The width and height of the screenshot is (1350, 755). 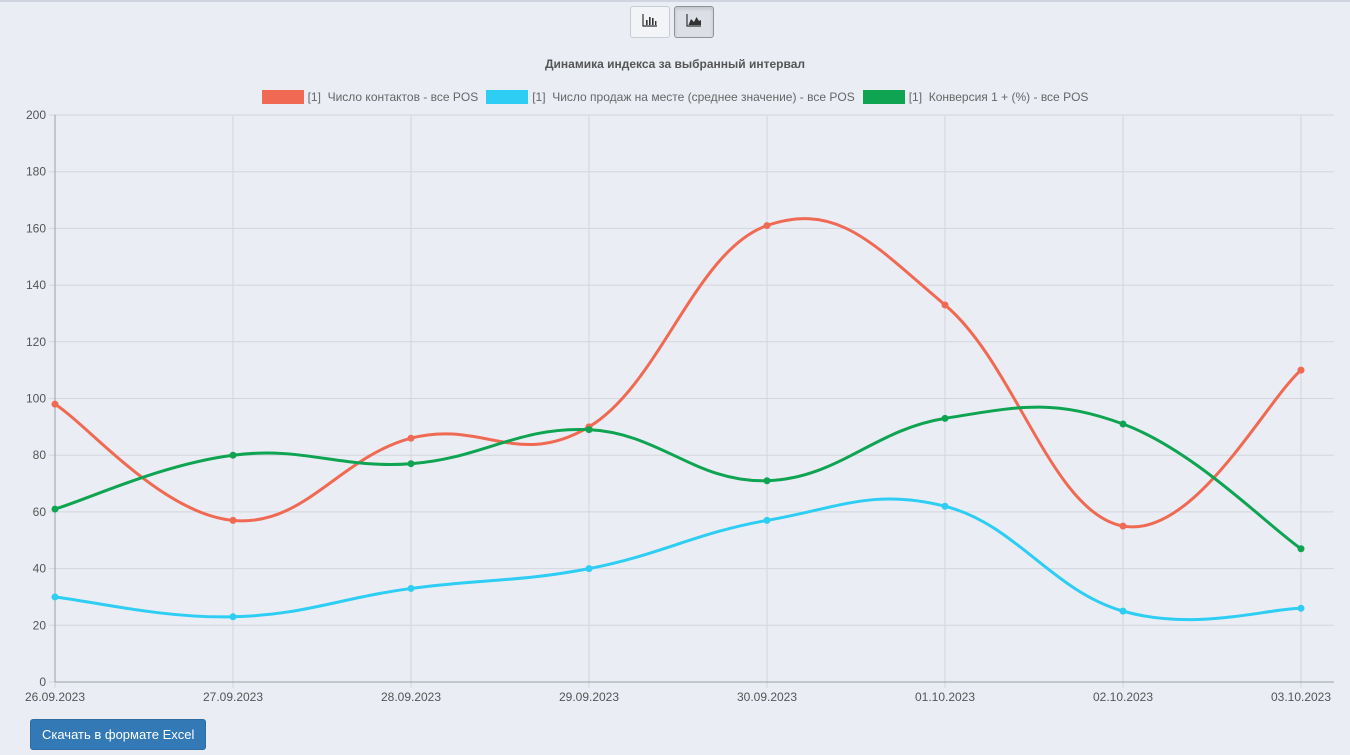 What do you see at coordinates (589, 697) in the screenshot?
I see `x-tick-label: 29.09.2023` at bounding box center [589, 697].